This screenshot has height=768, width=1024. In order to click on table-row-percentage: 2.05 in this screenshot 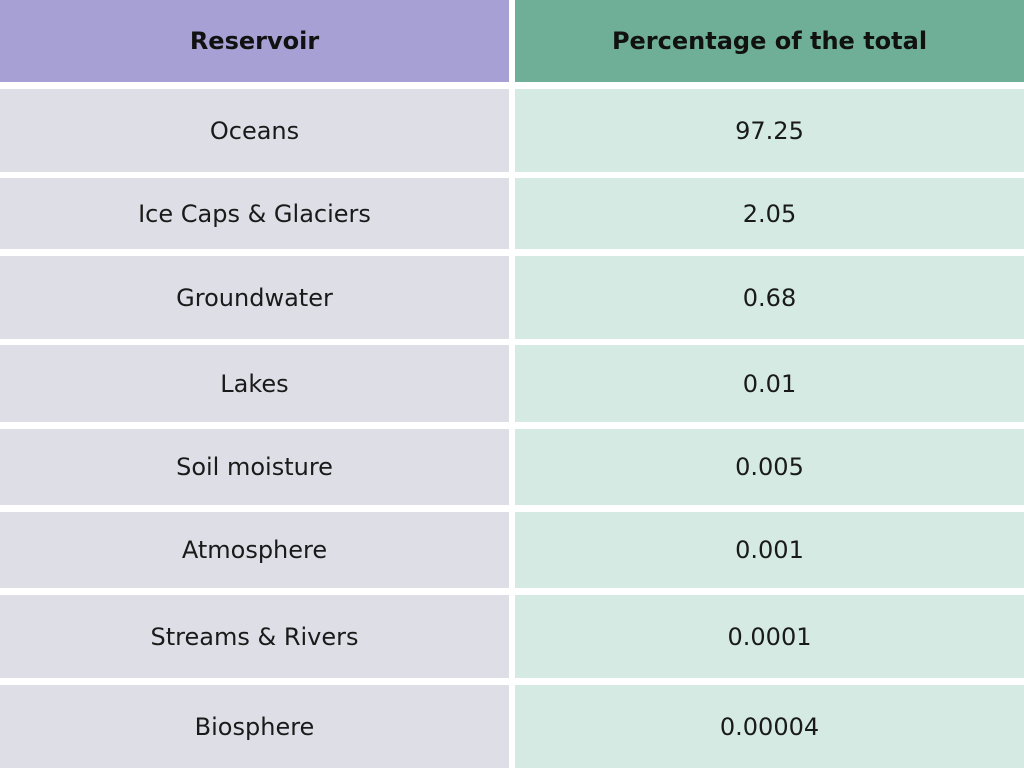, I will do `click(769, 213)`.